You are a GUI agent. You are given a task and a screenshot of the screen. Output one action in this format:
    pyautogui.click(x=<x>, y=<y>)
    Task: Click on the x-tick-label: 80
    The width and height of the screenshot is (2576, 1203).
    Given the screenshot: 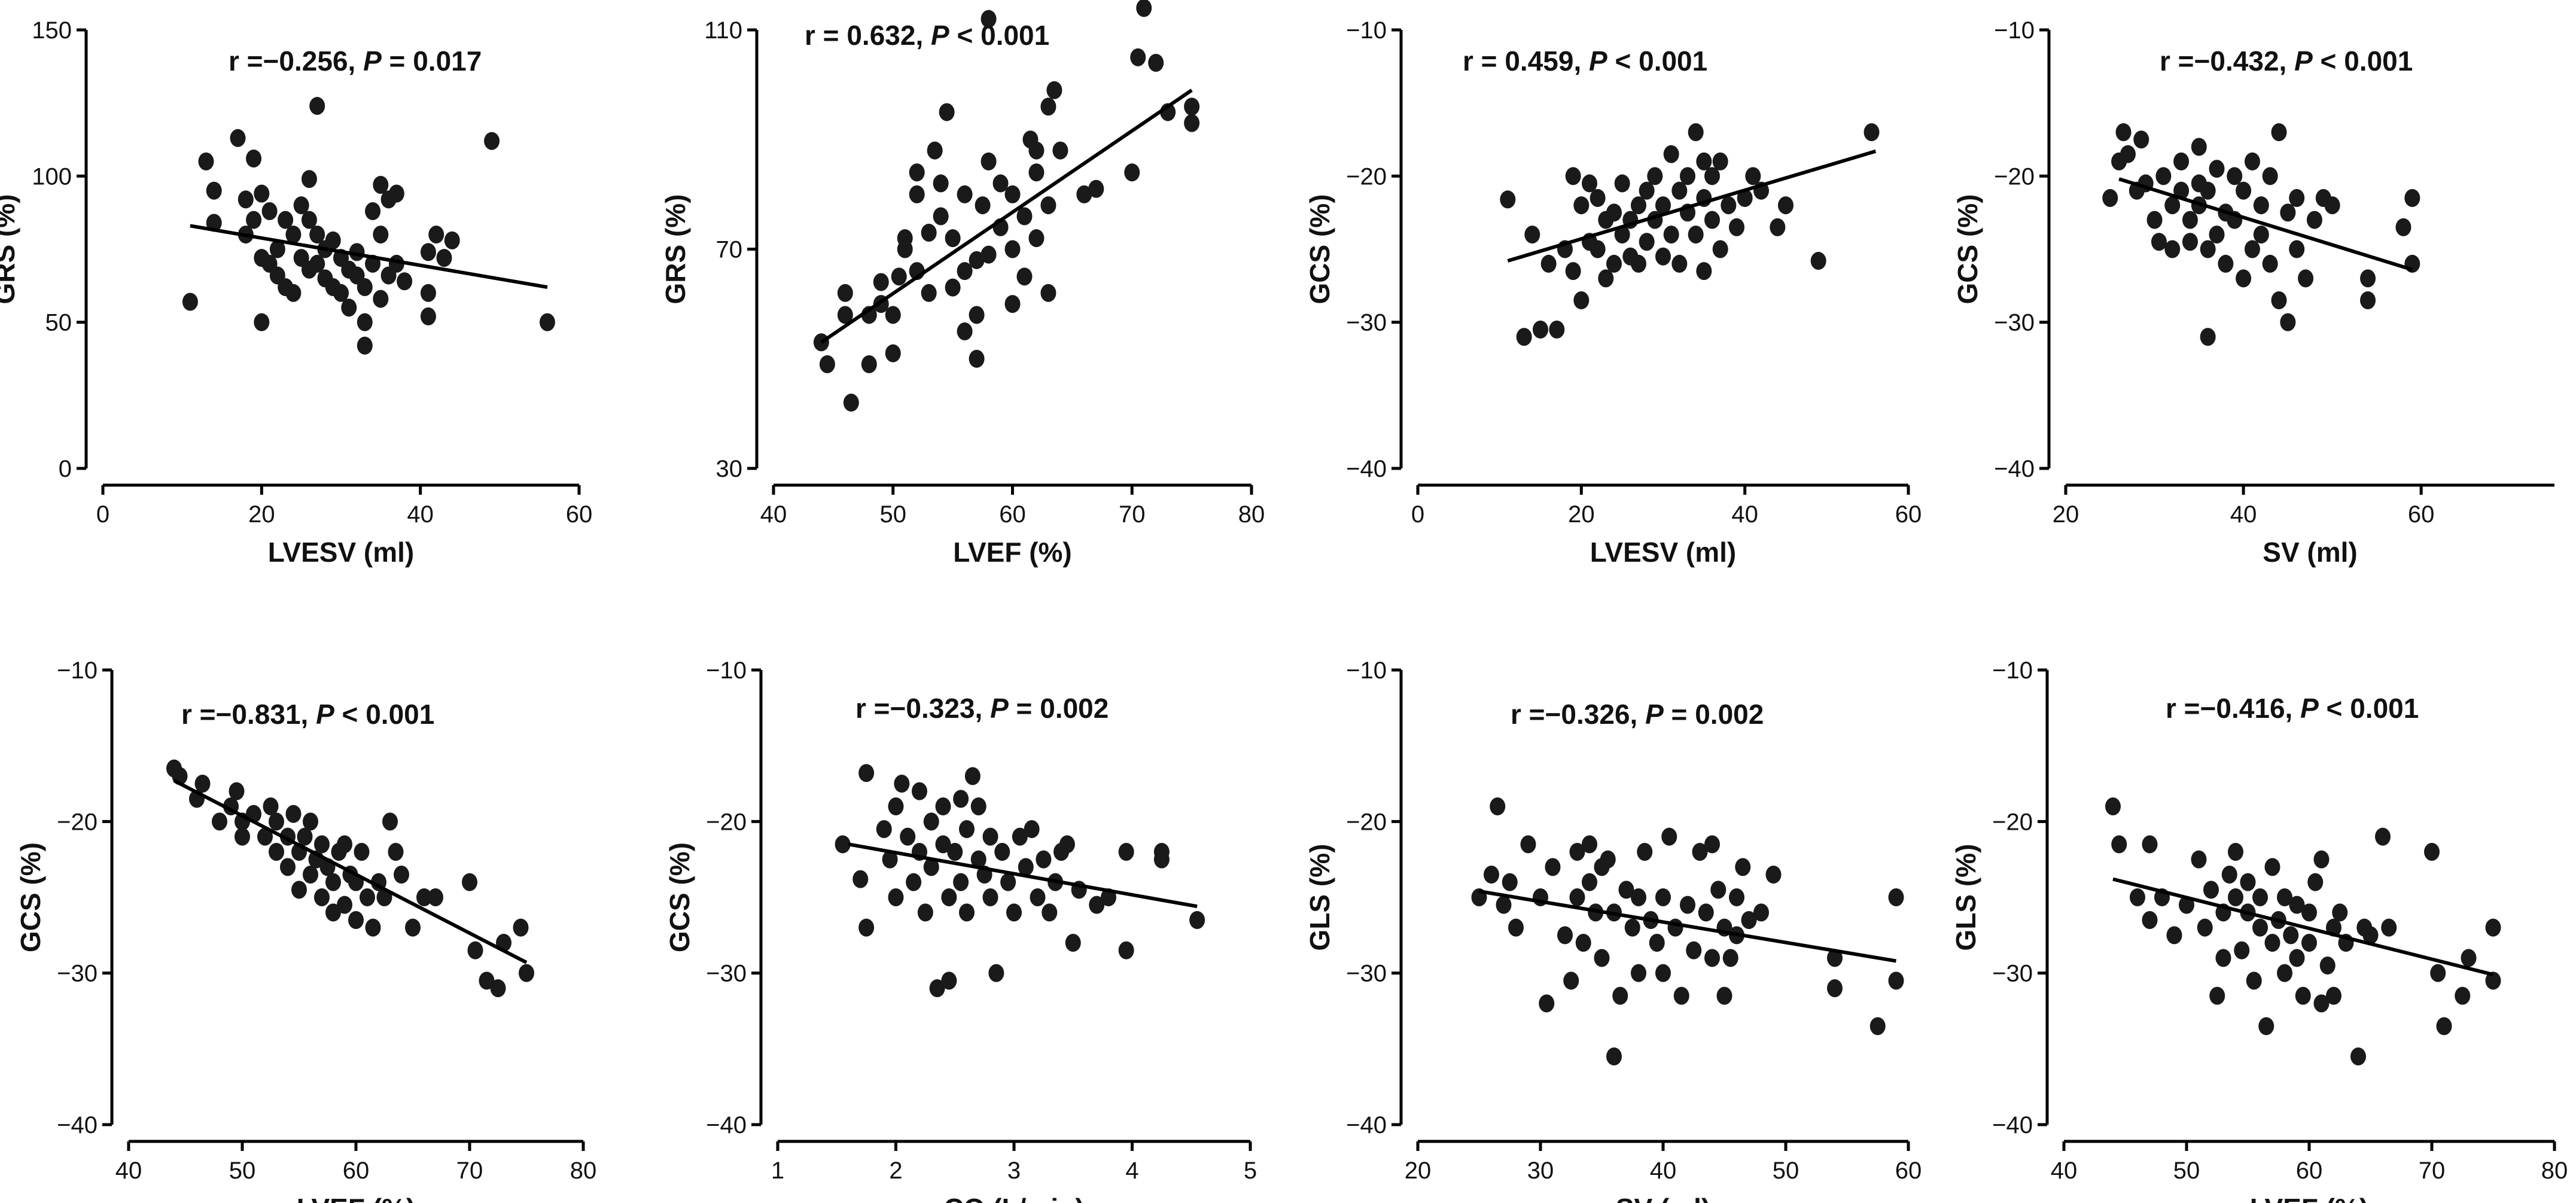 What is the action you would take?
    pyautogui.click(x=1251, y=514)
    